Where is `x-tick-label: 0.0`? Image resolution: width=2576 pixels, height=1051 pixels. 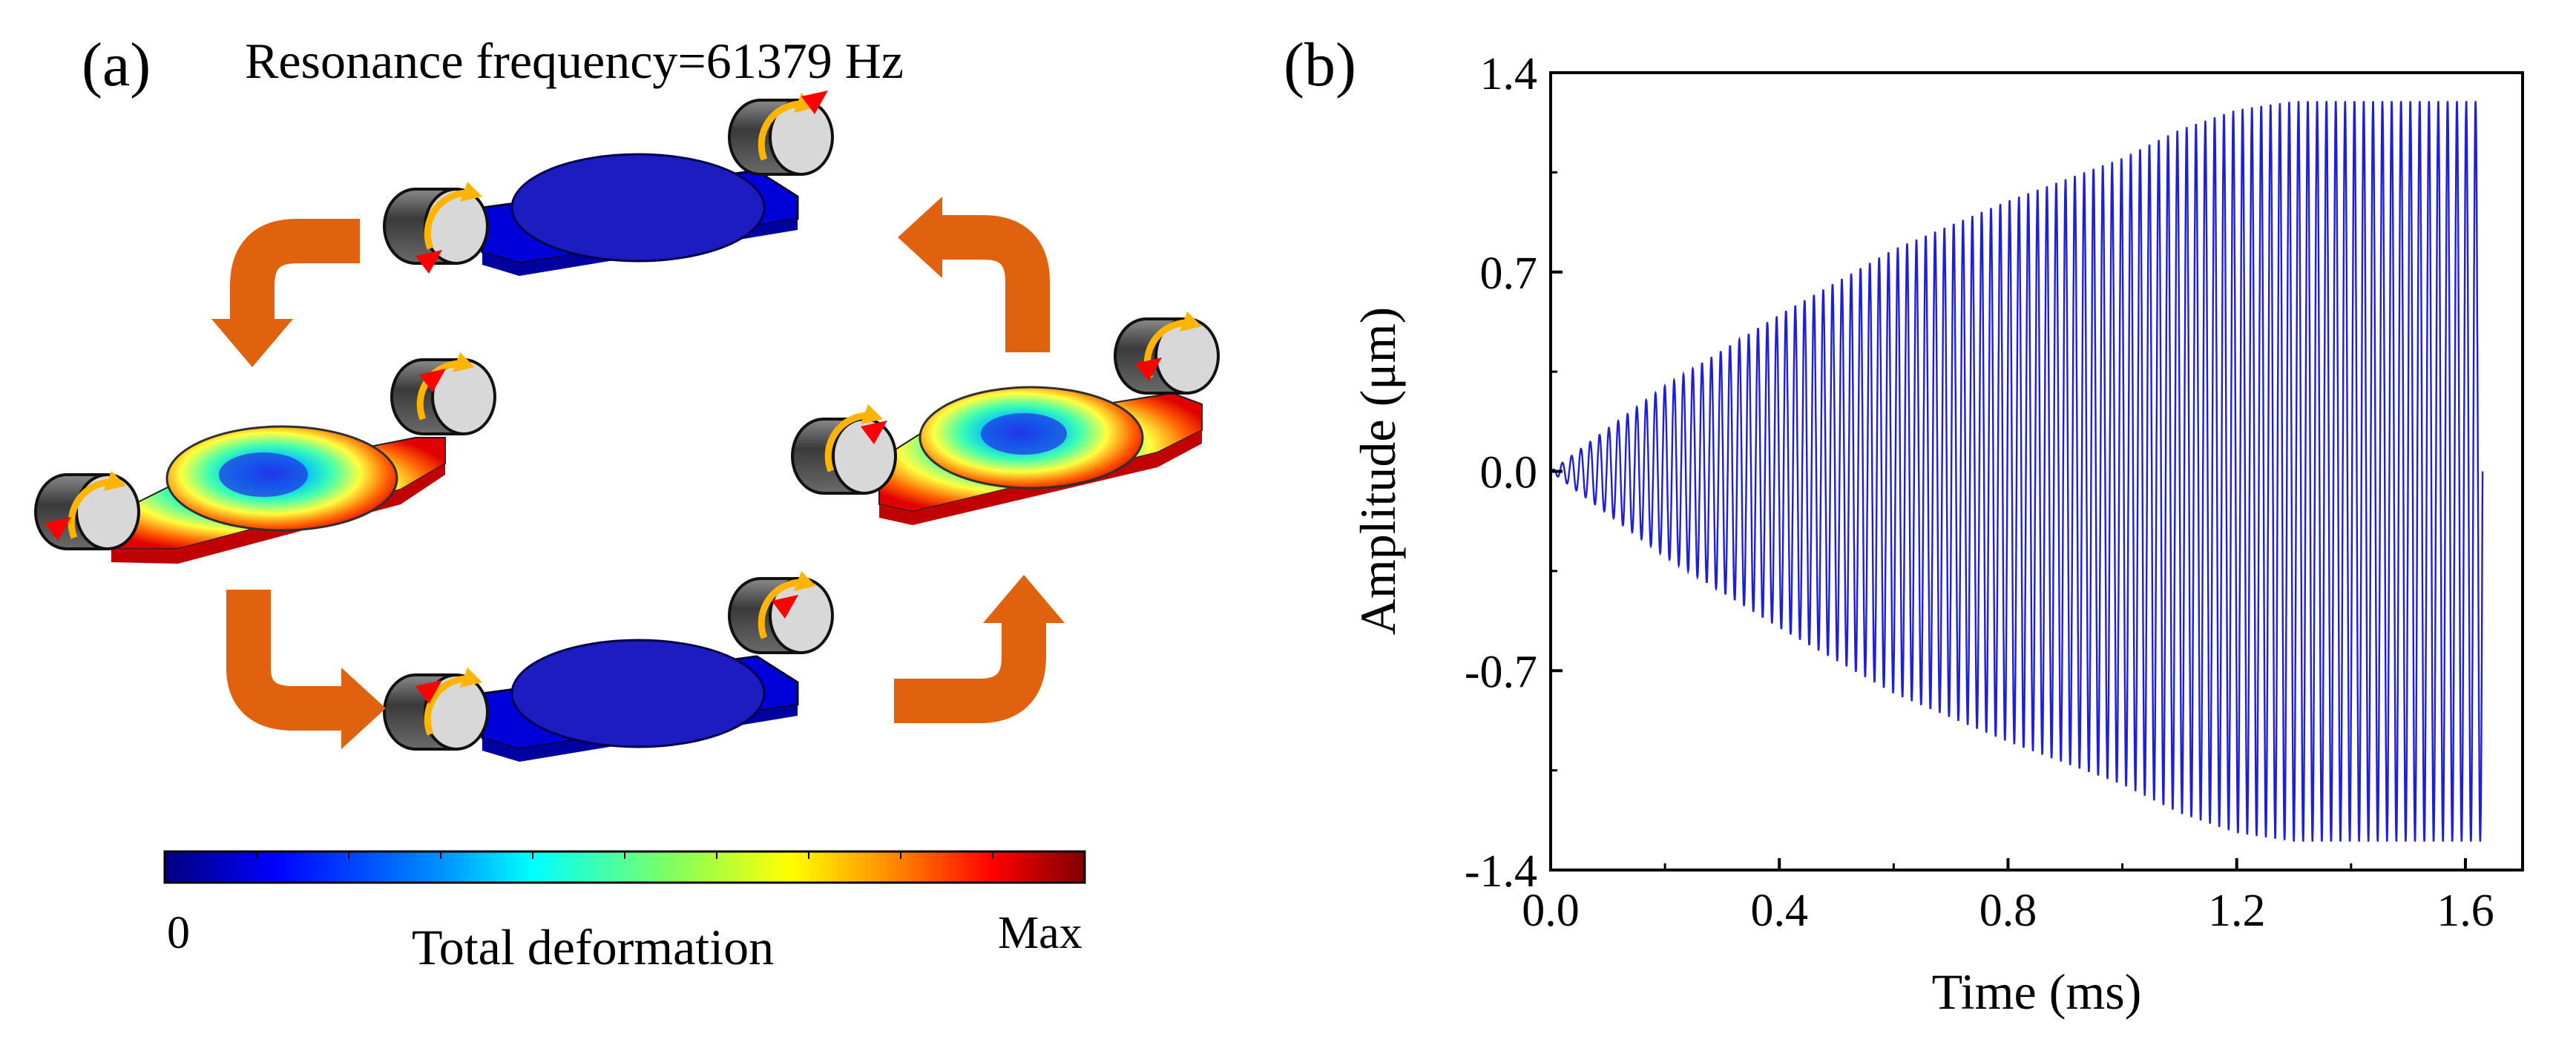 x-tick-label: 0.0 is located at coordinates (1551, 911).